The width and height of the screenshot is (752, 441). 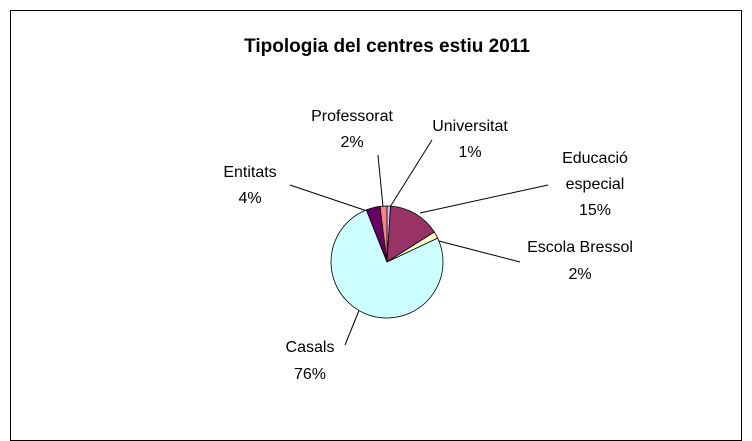 What do you see at coordinates (595, 171) in the screenshot?
I see `category-label: Educació especial` at bounding box center [595, 171].